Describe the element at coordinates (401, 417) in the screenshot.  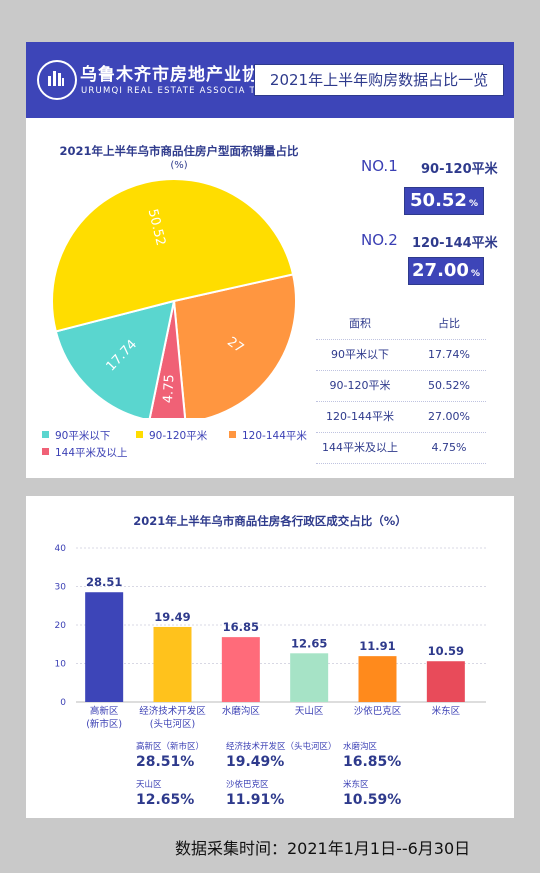
I see `table-row: 120-144平米 27.00%` at that location.